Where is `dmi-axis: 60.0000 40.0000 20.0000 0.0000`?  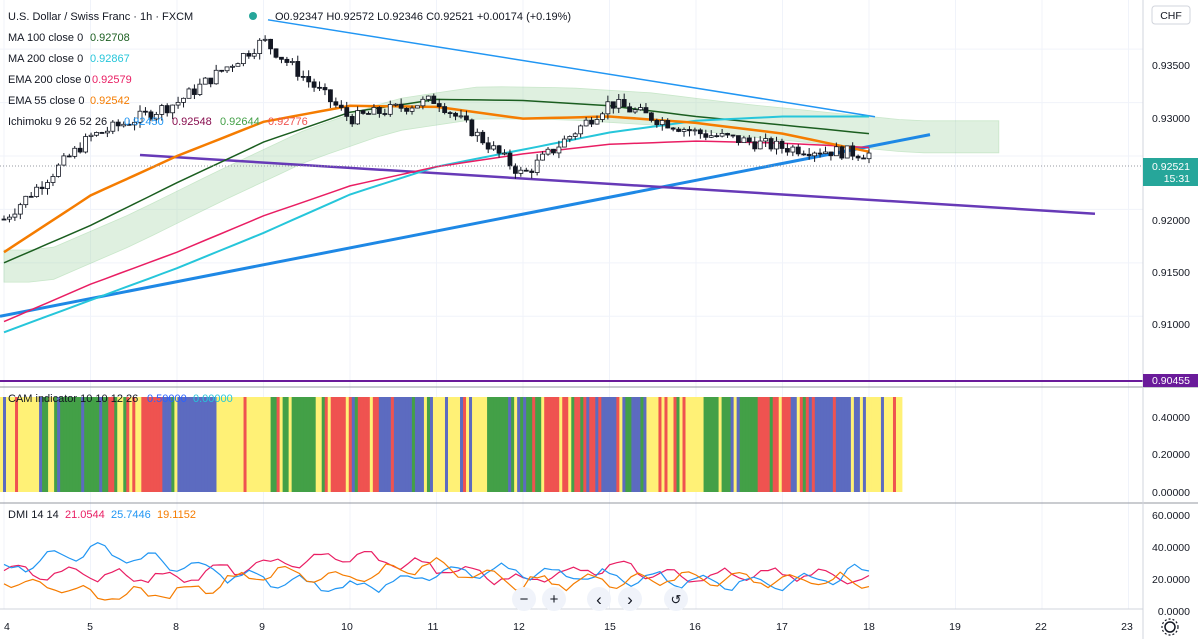
dmi-axis: 60.0000 40.0000 20.0000 0.0000 is located at coordinates (1171, 564).